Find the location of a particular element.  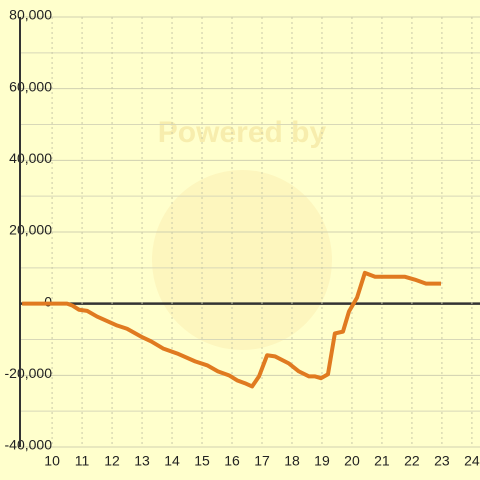

y-tick-label: -40,000 is located at coordinates (29, 445).